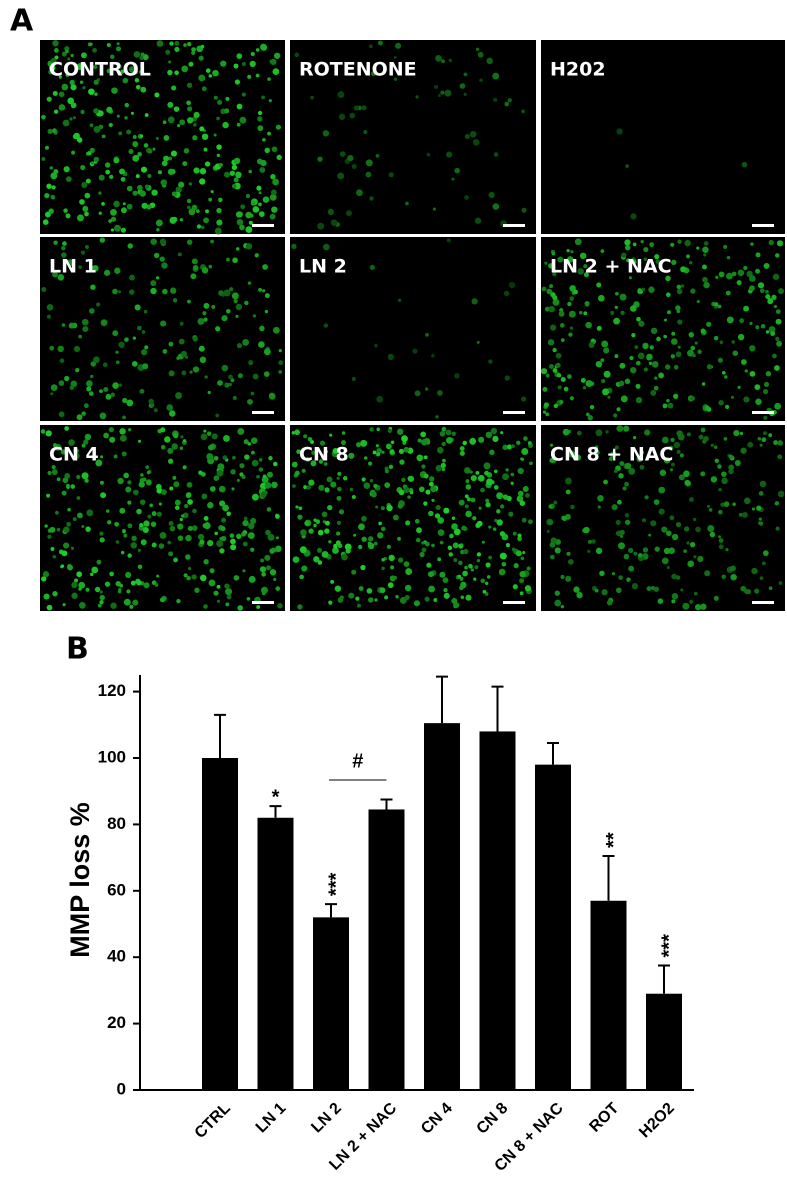  What do you see at coordinates (614, 840) in the screenshot?
I see `significance-label: **` at bounding box center [614, 840].